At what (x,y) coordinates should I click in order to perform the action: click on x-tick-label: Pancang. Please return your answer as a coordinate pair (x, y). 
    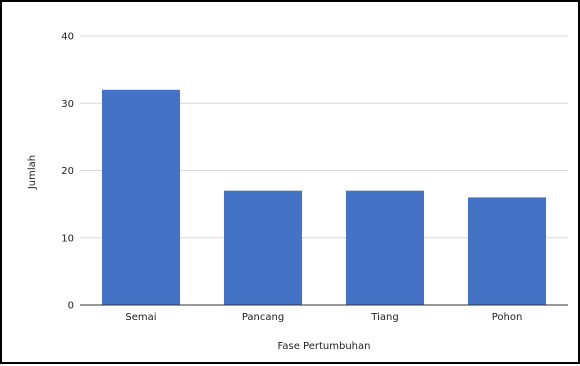
    Looking at the image, I should click on (263, 317).